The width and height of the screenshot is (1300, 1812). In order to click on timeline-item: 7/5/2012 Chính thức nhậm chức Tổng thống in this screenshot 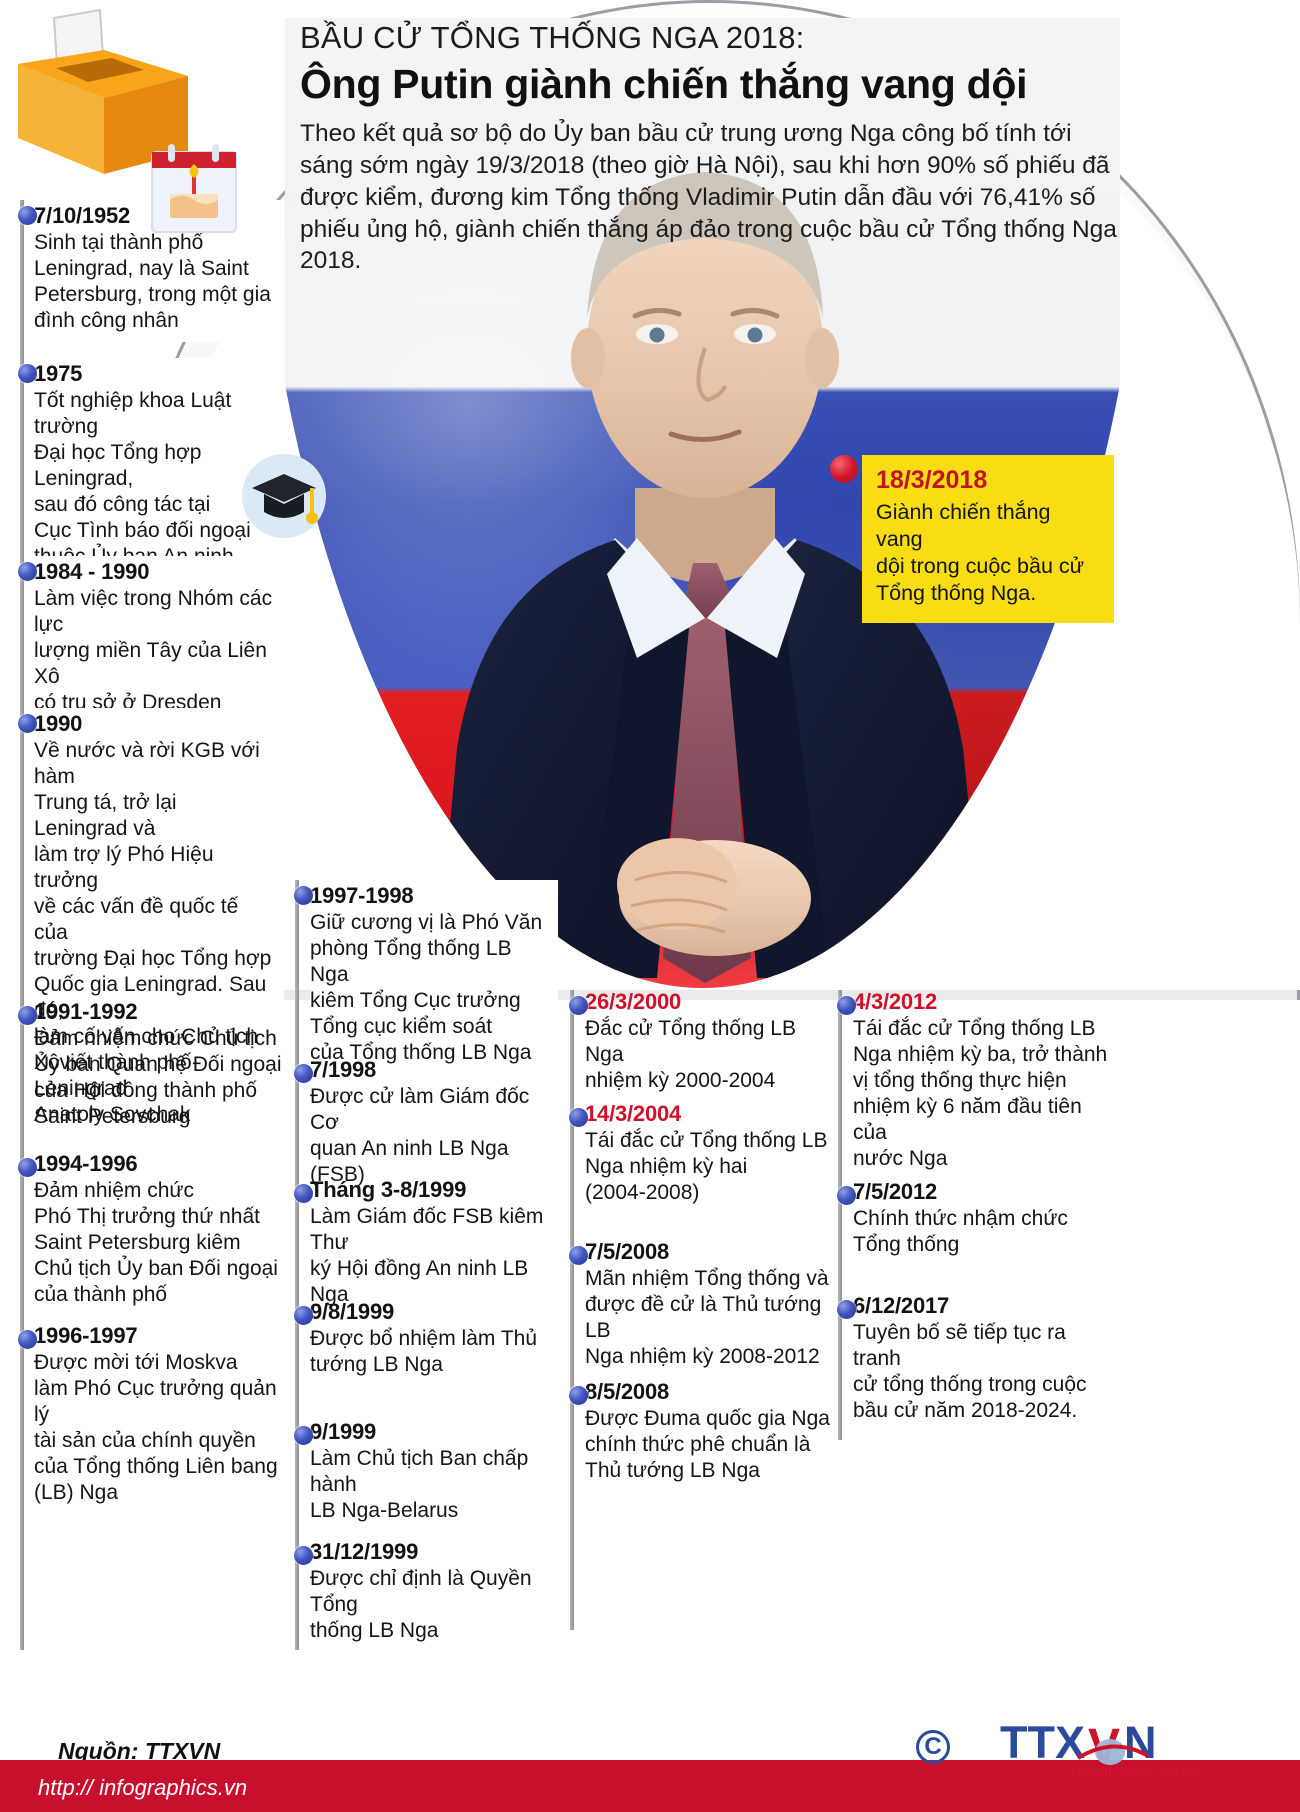, I will do `click(975, 1218)`.